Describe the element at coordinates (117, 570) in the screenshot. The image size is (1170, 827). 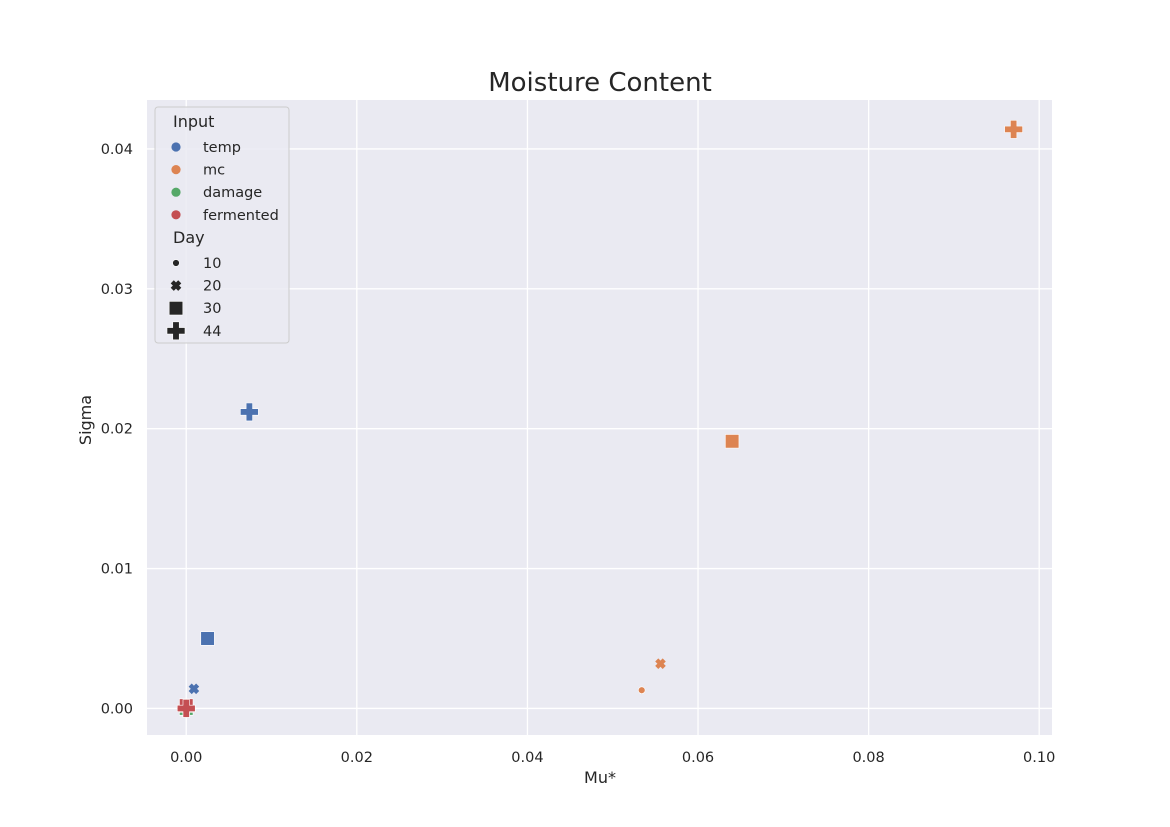
I see `y-tick-label: 0.01` at that location.